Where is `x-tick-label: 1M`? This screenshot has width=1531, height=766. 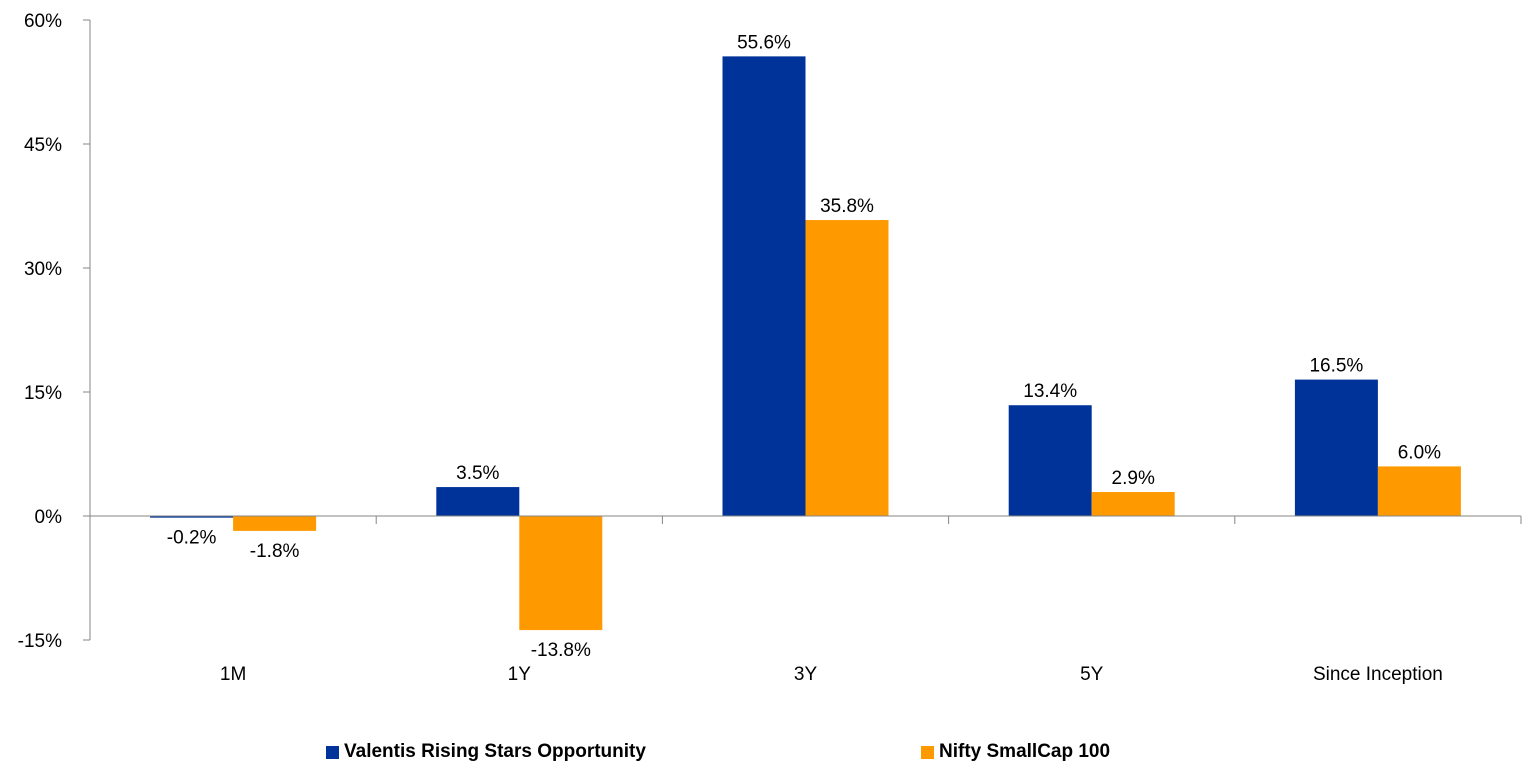 x-tick-label: 1M is located at coordinates (233, 674).